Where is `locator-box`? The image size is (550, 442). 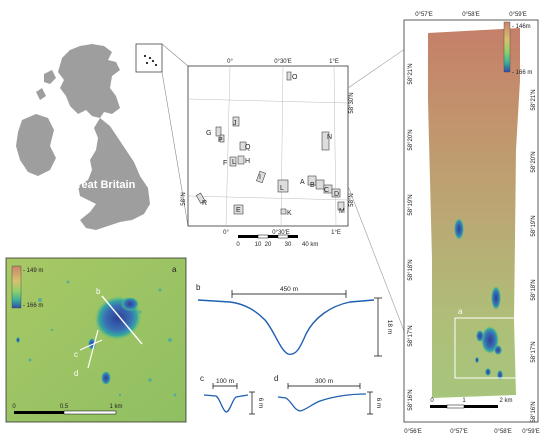 locator-box is located at coordinates (149, 58).